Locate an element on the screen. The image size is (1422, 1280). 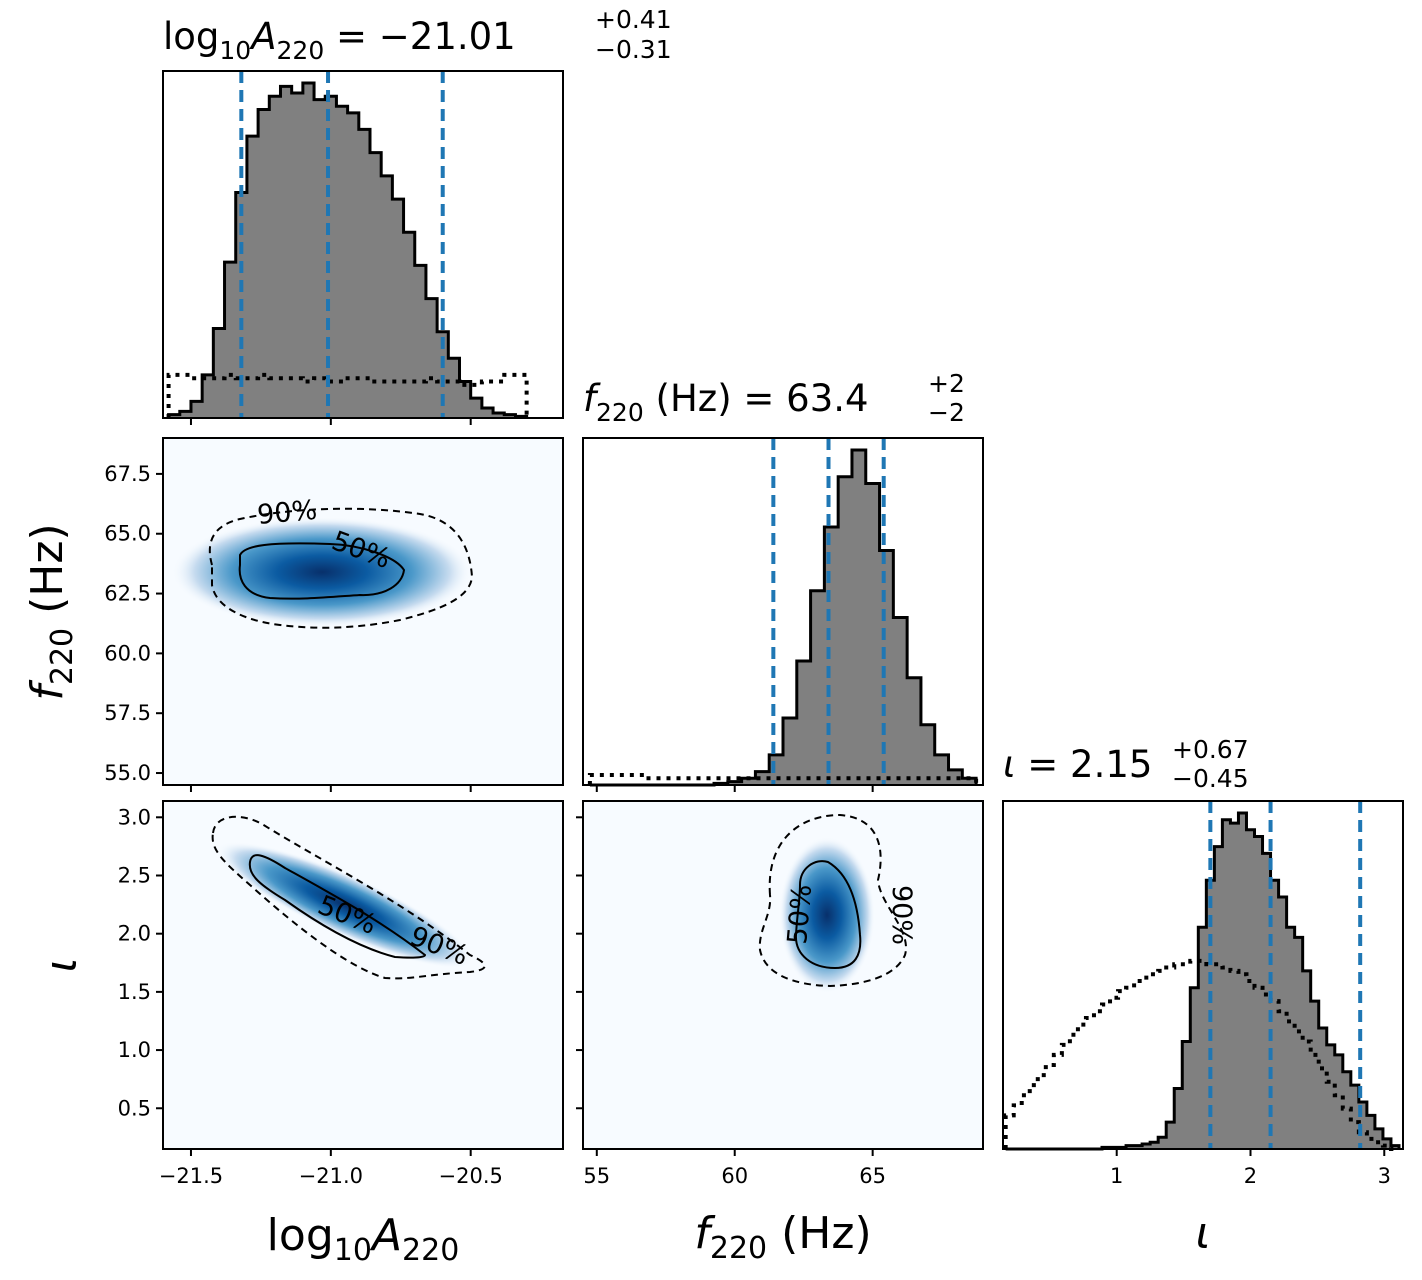
contour-50-logA-f is located at coordinates (322, 571).